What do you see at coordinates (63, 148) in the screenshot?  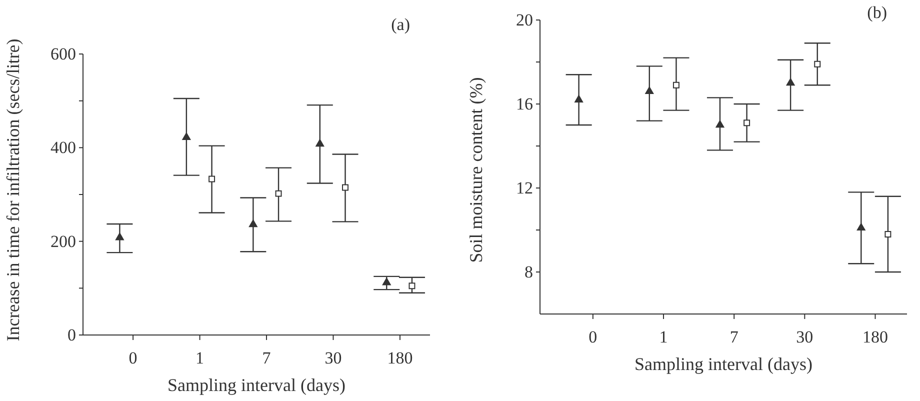 I see `y-tick-label: 400` at bounding box center [63, 148].